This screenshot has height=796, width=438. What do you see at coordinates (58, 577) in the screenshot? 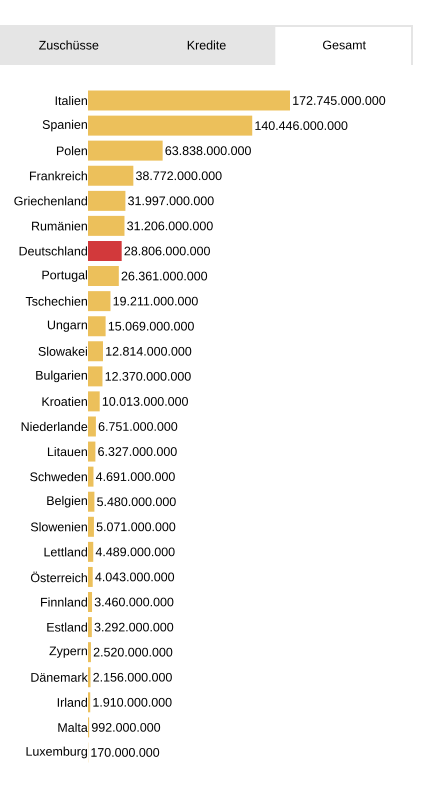
I see `y-tick-label: Österreich` at bounding box center [58, 577].